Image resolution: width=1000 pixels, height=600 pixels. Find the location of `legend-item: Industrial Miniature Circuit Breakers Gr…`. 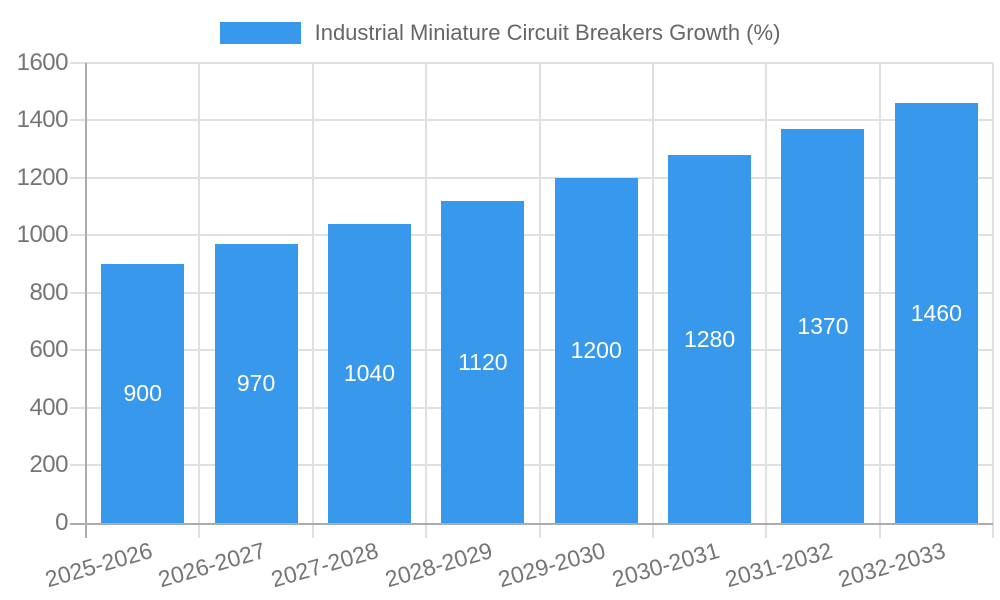

legend-item: Industrial Miniature Circuit Breakers Gr… is located at coordinates (500, 33).